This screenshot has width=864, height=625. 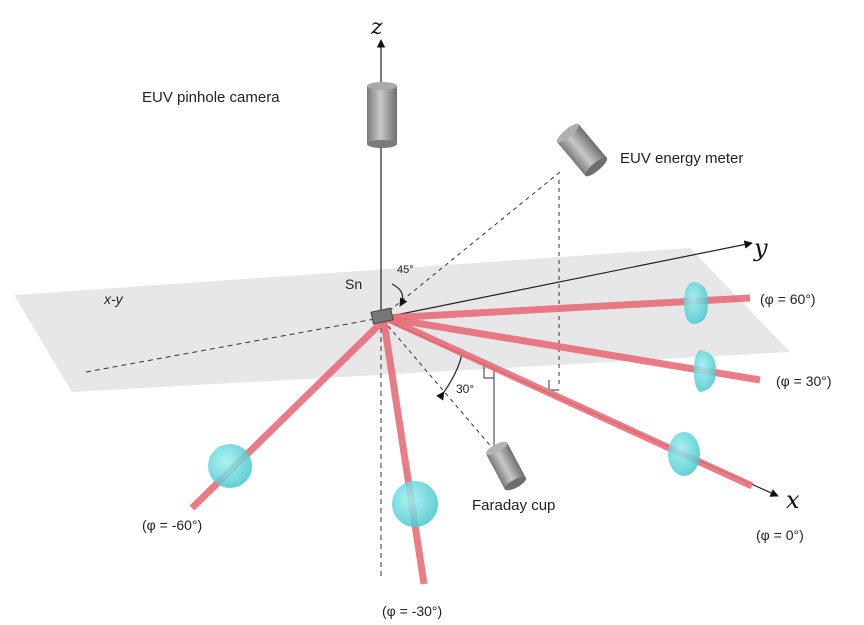 What do you see at coordinates (382, 144) in the screenshot?
I see `pinhole-camera-bottom` at bounding box center [382, 144].